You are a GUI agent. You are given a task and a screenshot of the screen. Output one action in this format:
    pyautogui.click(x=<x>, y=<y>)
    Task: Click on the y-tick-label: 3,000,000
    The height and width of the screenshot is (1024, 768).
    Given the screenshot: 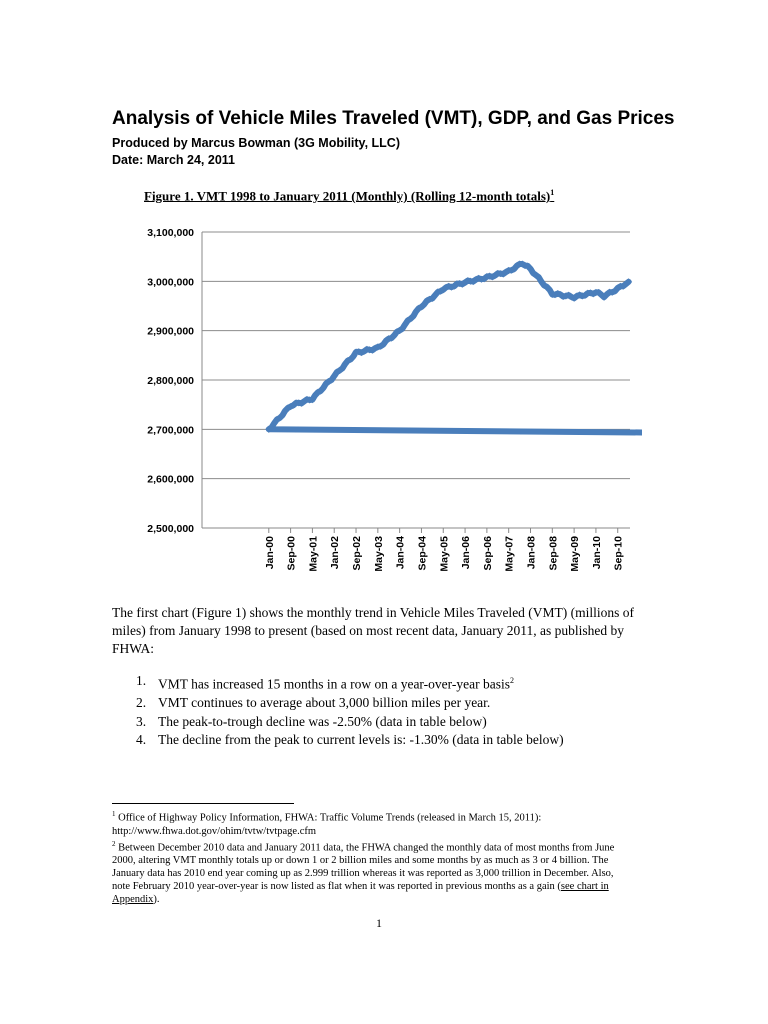 What is the action you would take?
    pyautogui.click(x=170, y=282)
    